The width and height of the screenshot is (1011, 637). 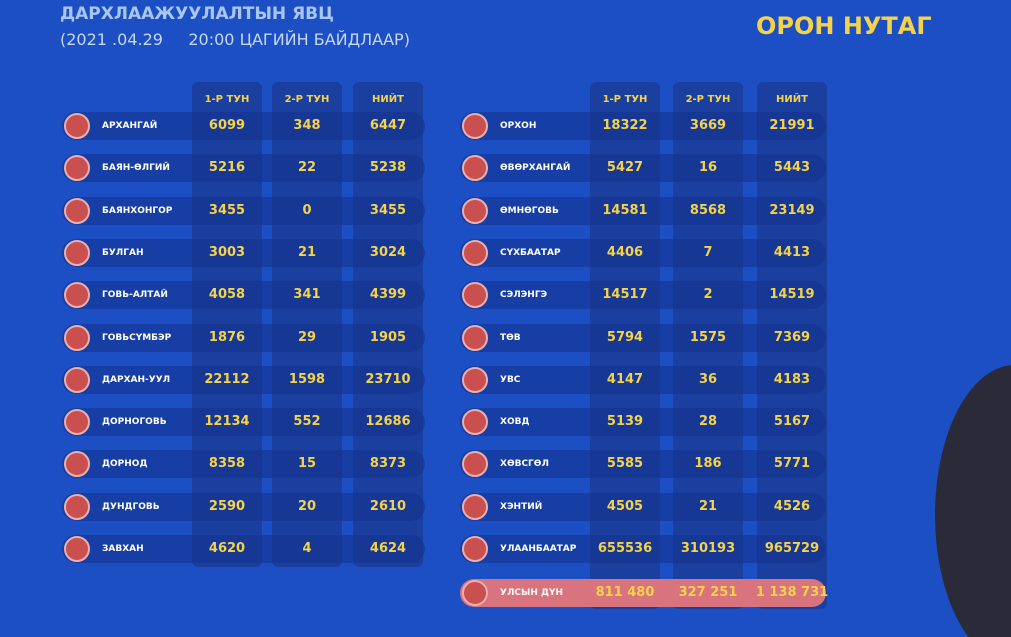 I want to click on cell-value: 6099, so click(x=227, y=125).